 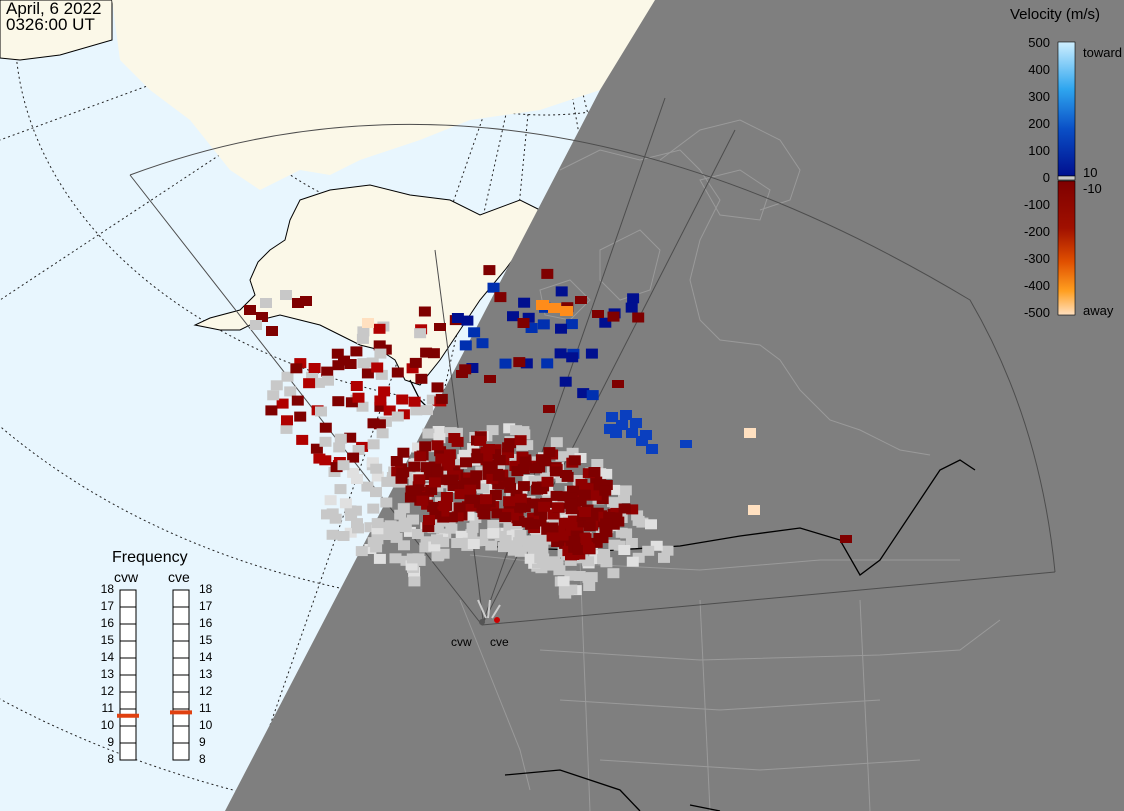 I want to click on frequency-tick-label: 10, so click(x=206, y=725).